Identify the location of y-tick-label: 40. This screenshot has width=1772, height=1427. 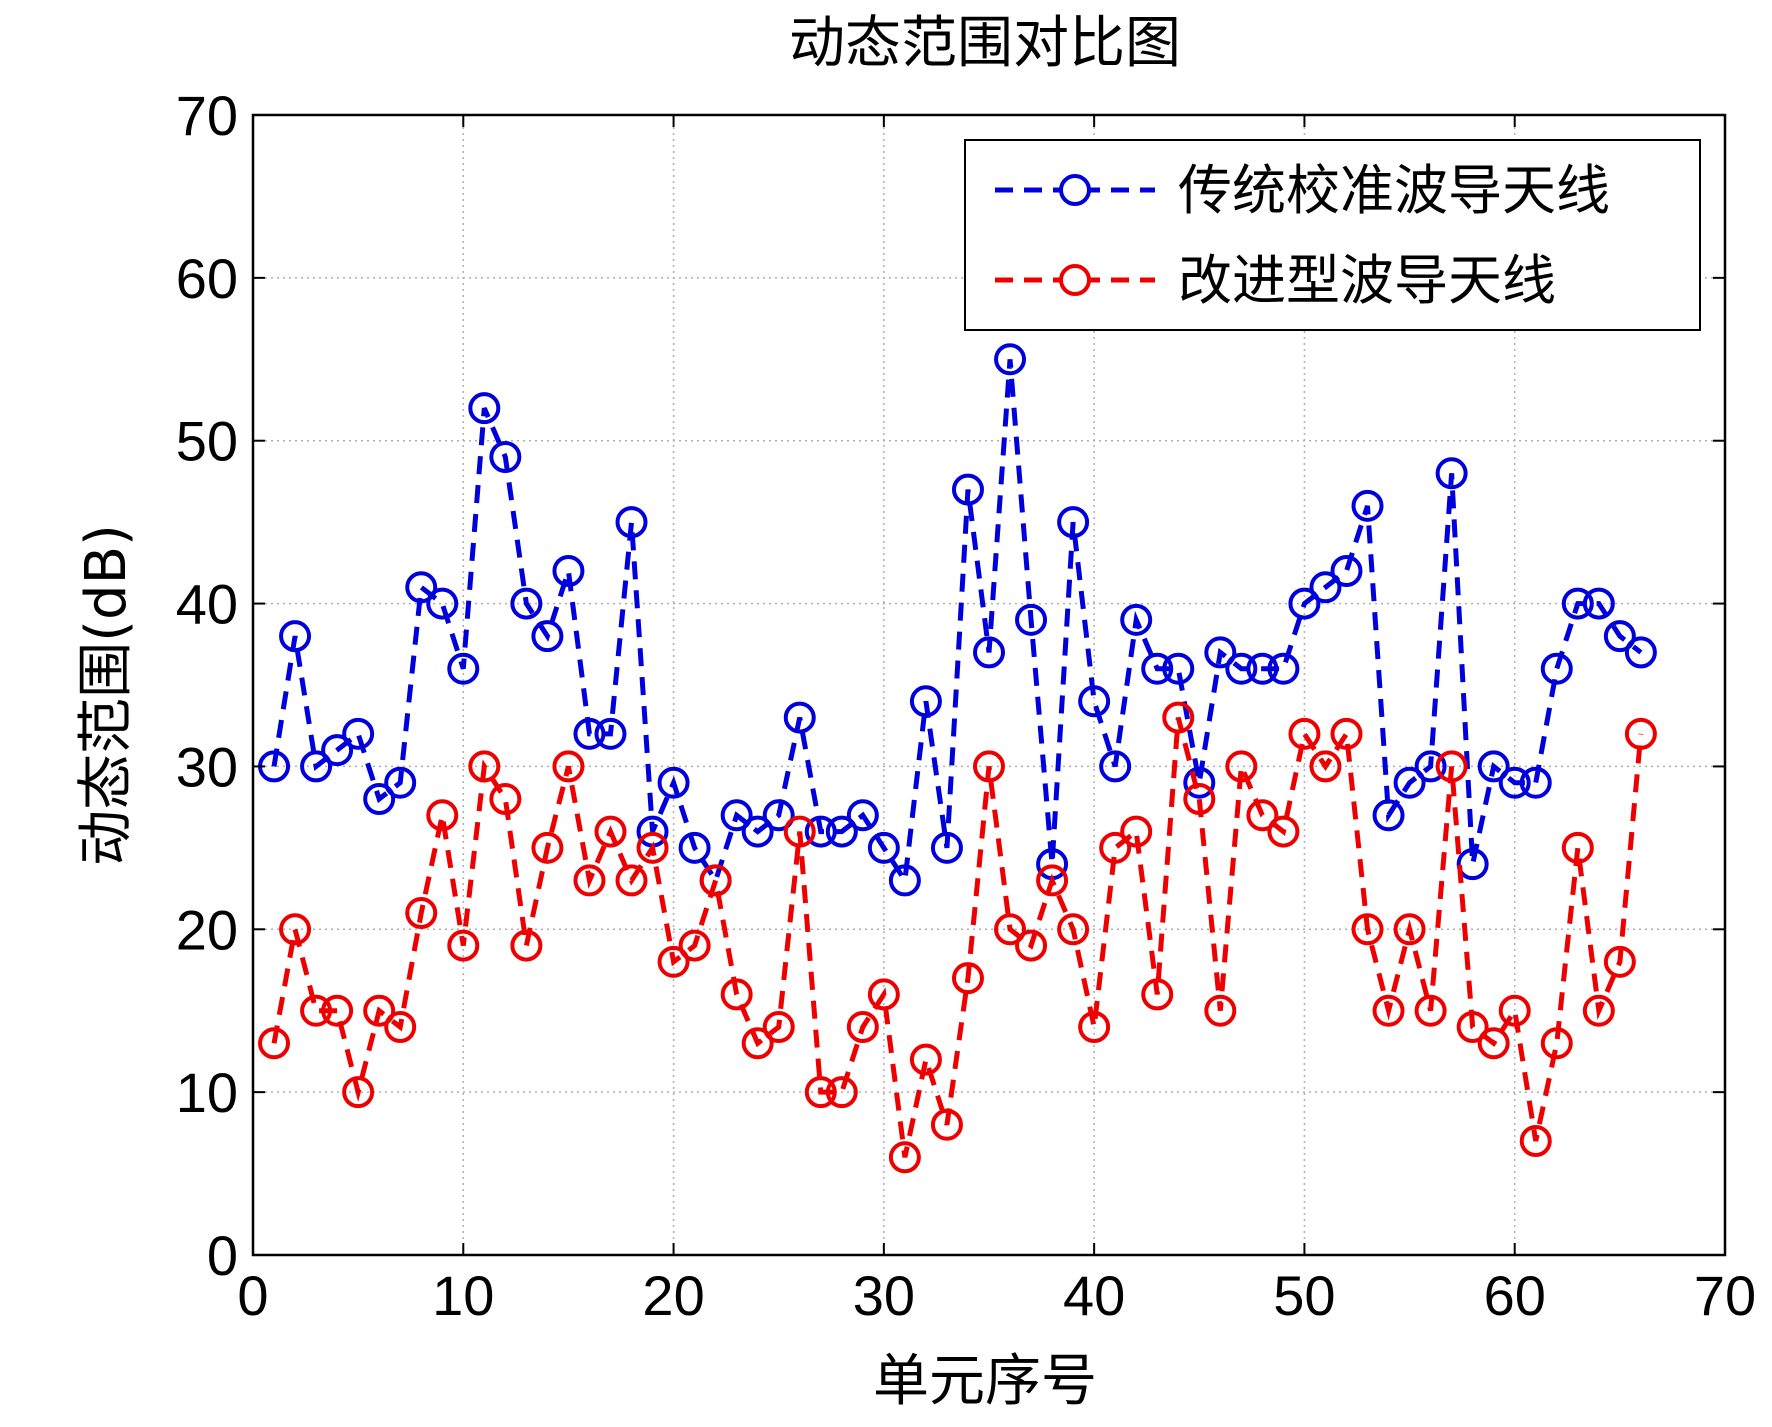
(207, 604).